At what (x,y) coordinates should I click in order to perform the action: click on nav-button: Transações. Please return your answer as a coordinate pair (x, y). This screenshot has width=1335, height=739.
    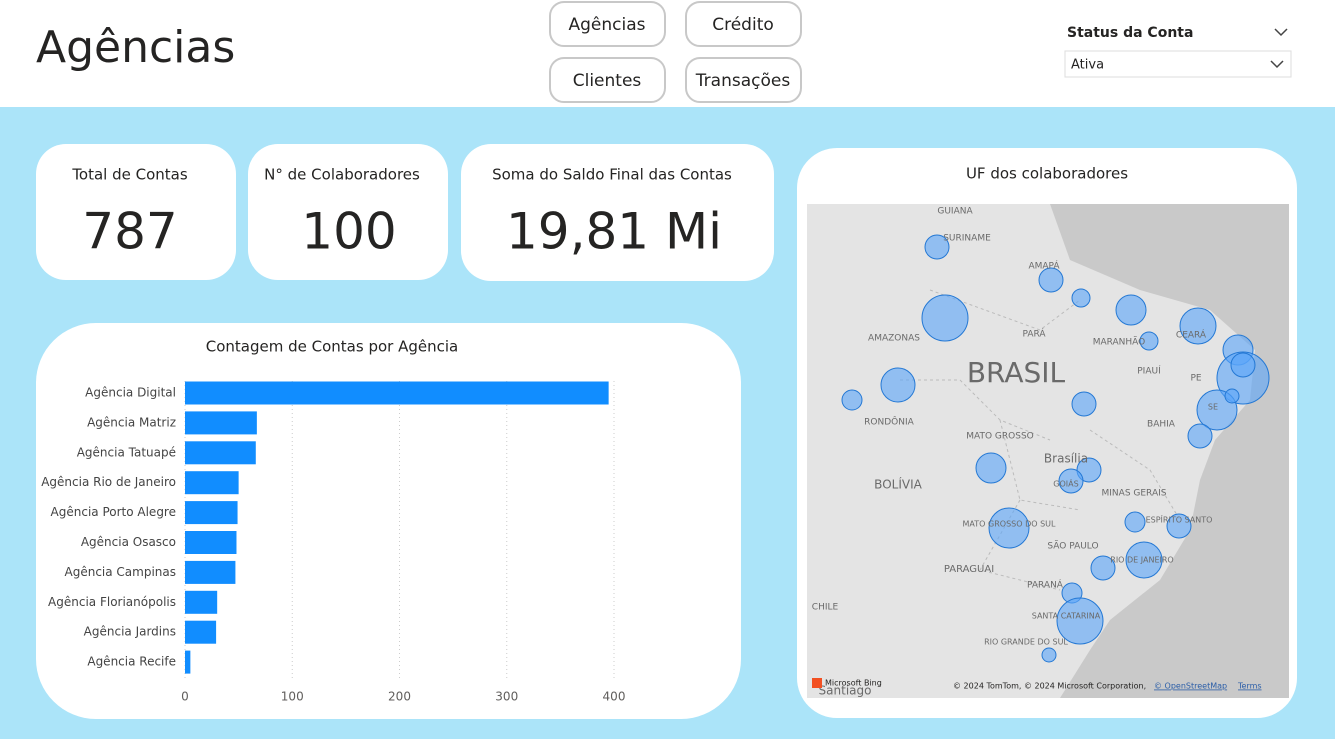
    Looking at the image, I should click on (743, 80).